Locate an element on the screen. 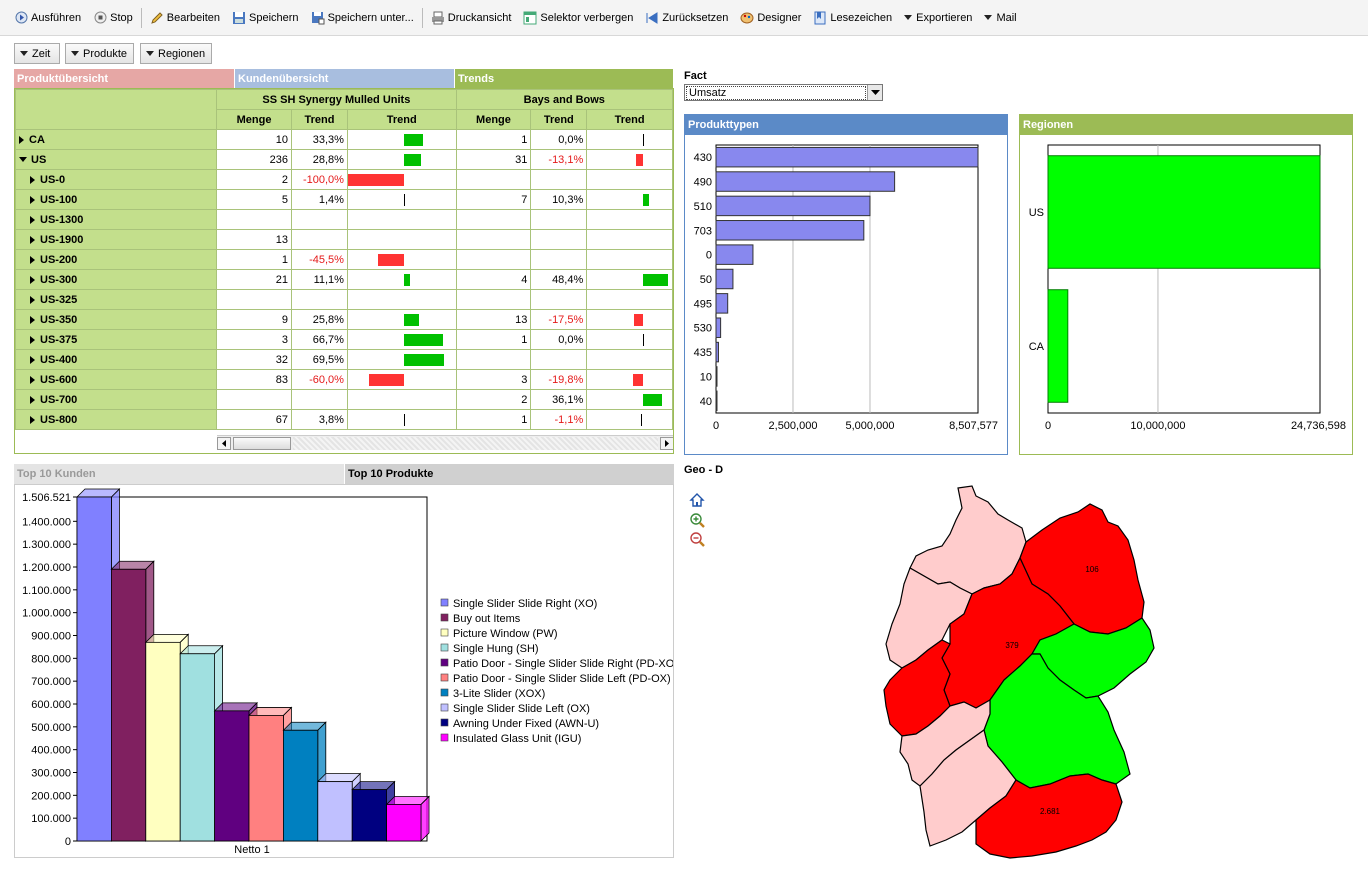  chevron-down-icon is located at coordinates (874, 92).